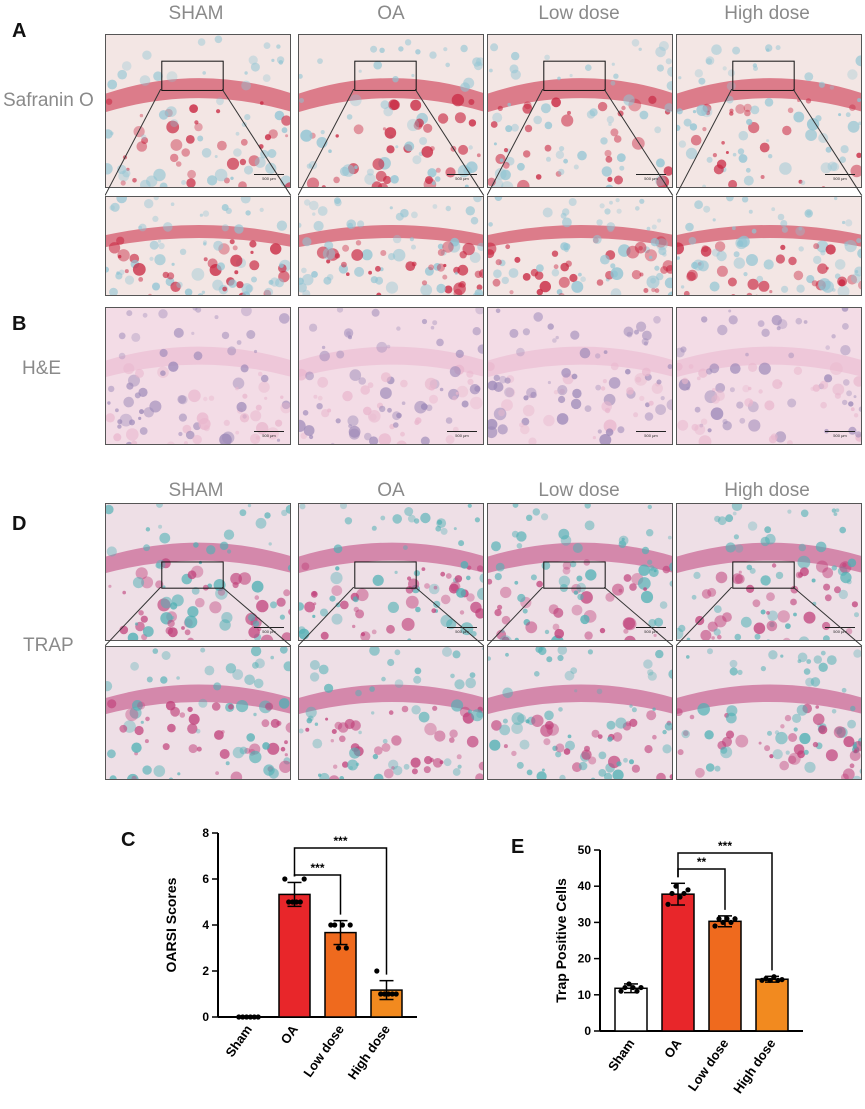 Image resolution: width=865 pixels, height=1109 pixels. I want to click on y-tick-label: 0, so click(205, 1017).